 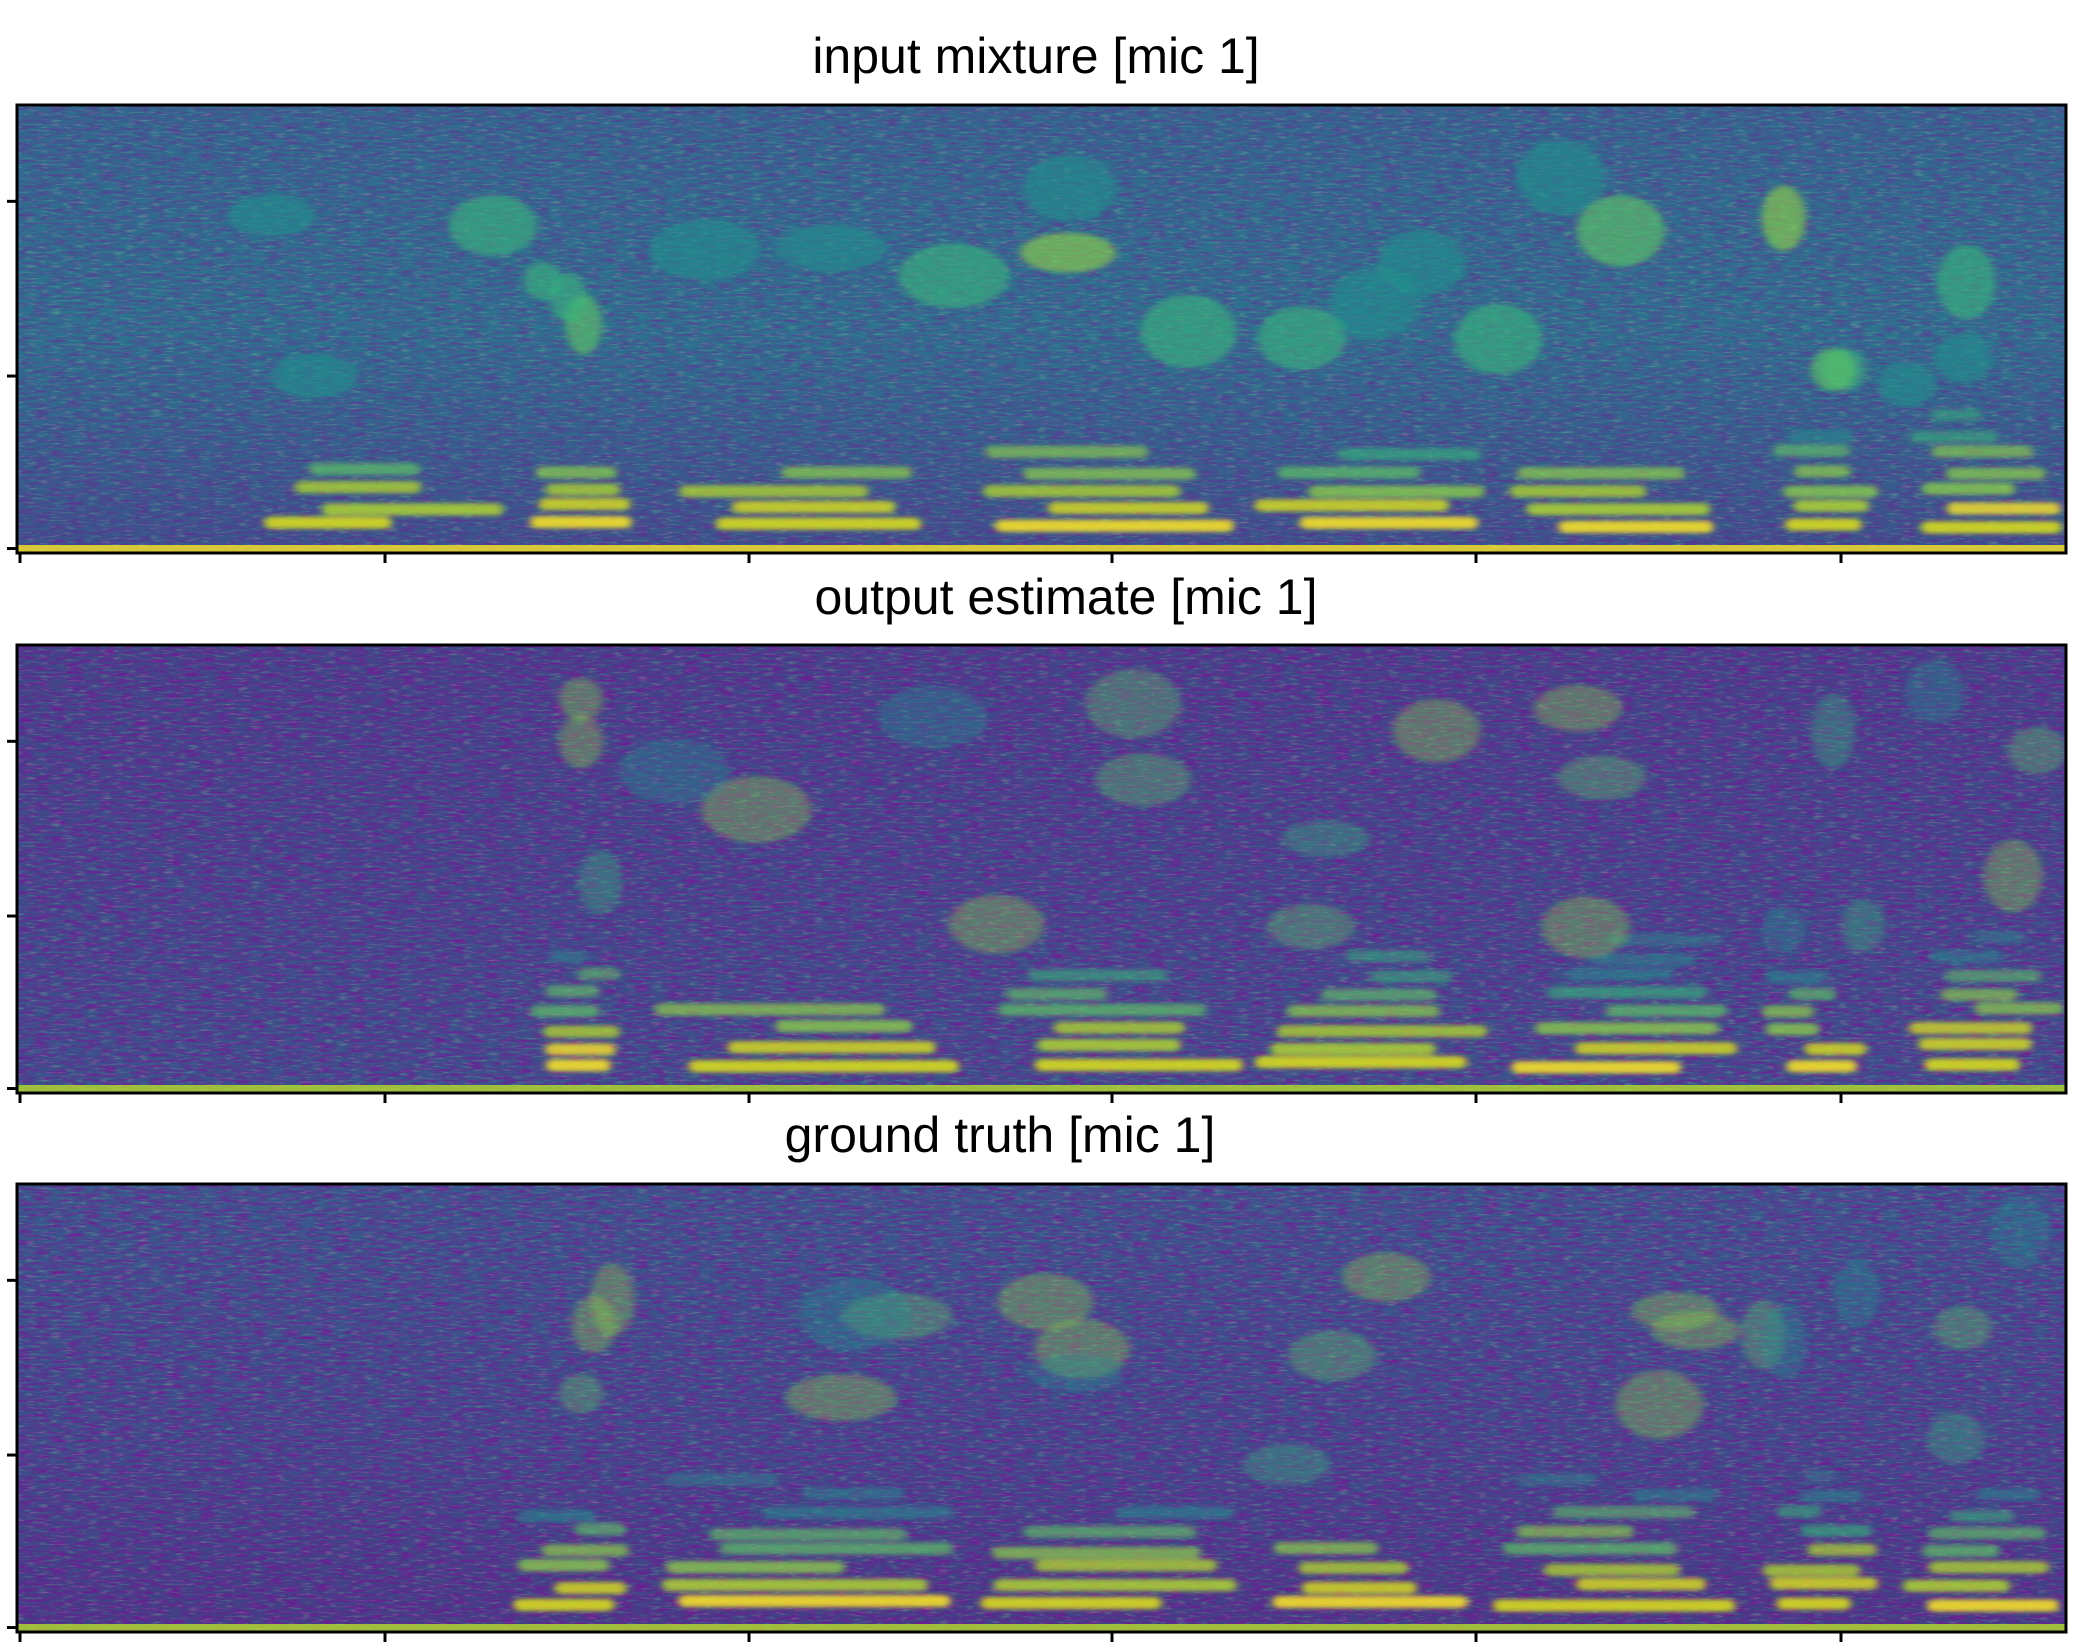 I want to click on panel-title: output estimate [mic 1], so click(x=1065, y=597).